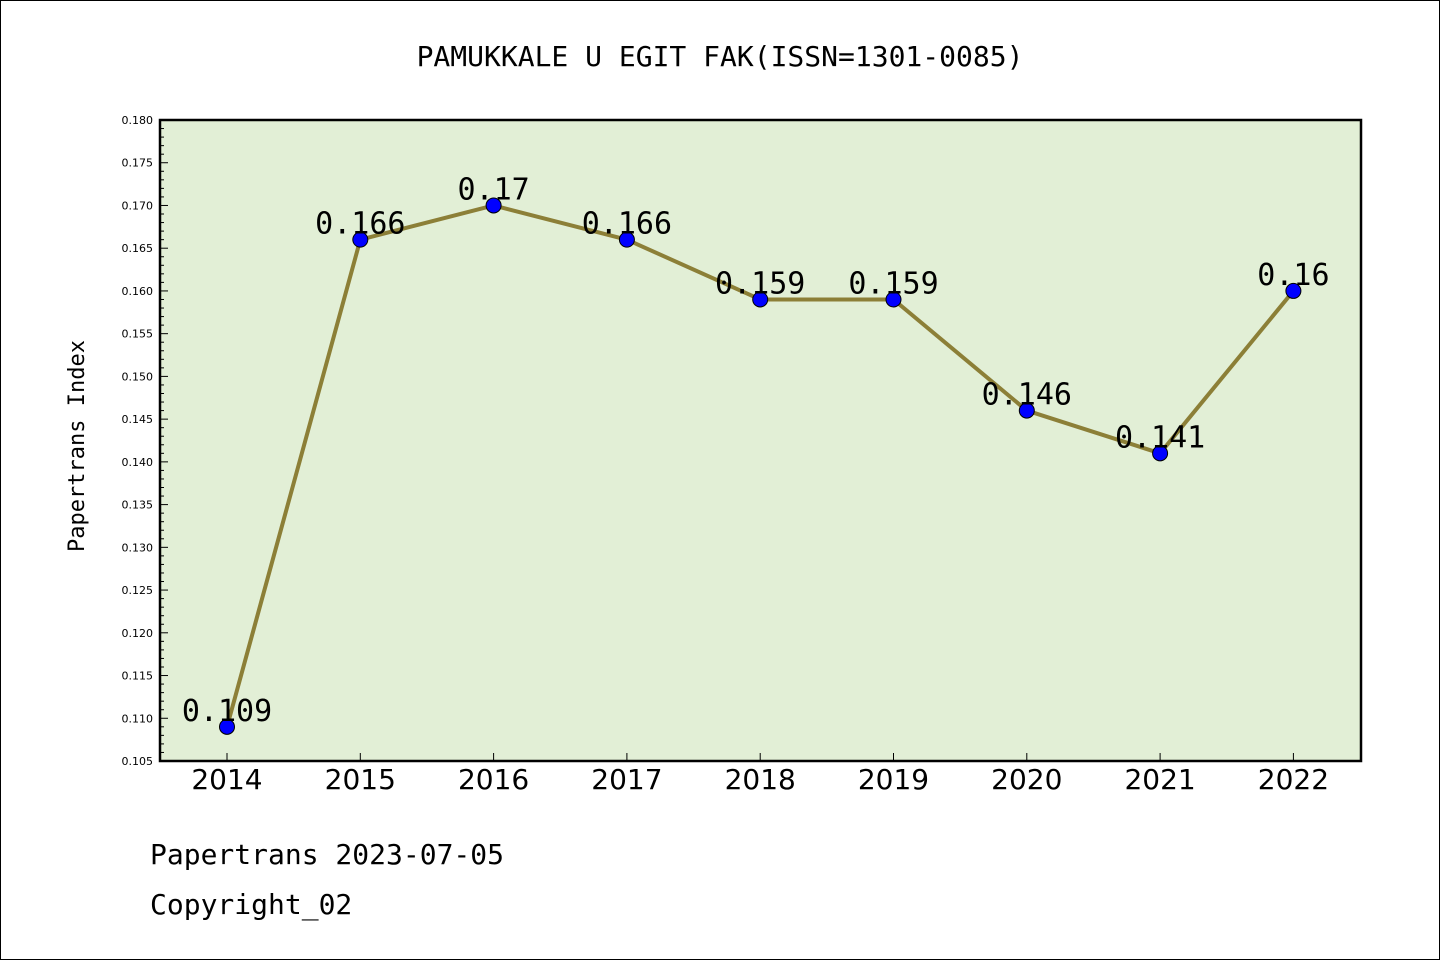 The width and height of the screenshot is (1440, 960). I want to click on x-axis: 2014 2015 2016 2017 2018 2019 2020 2021 2022, so click(760, 774).